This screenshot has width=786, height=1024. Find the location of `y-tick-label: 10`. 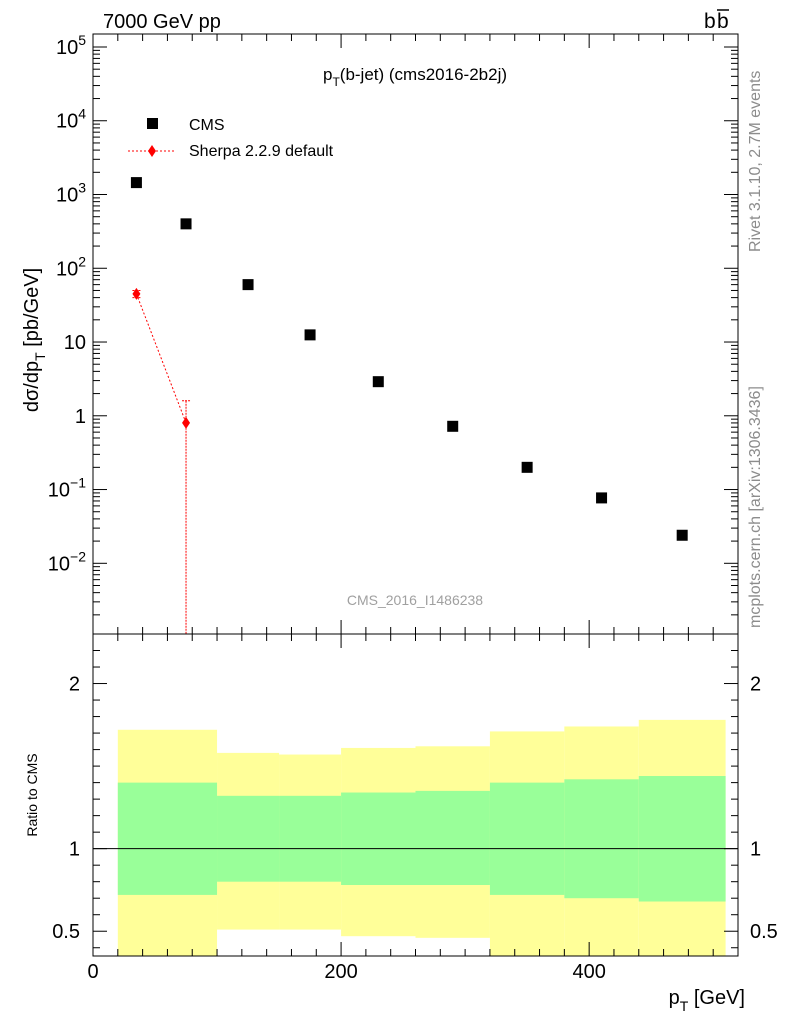

y-tick-label: 10 is located at coordinates (75, 343).